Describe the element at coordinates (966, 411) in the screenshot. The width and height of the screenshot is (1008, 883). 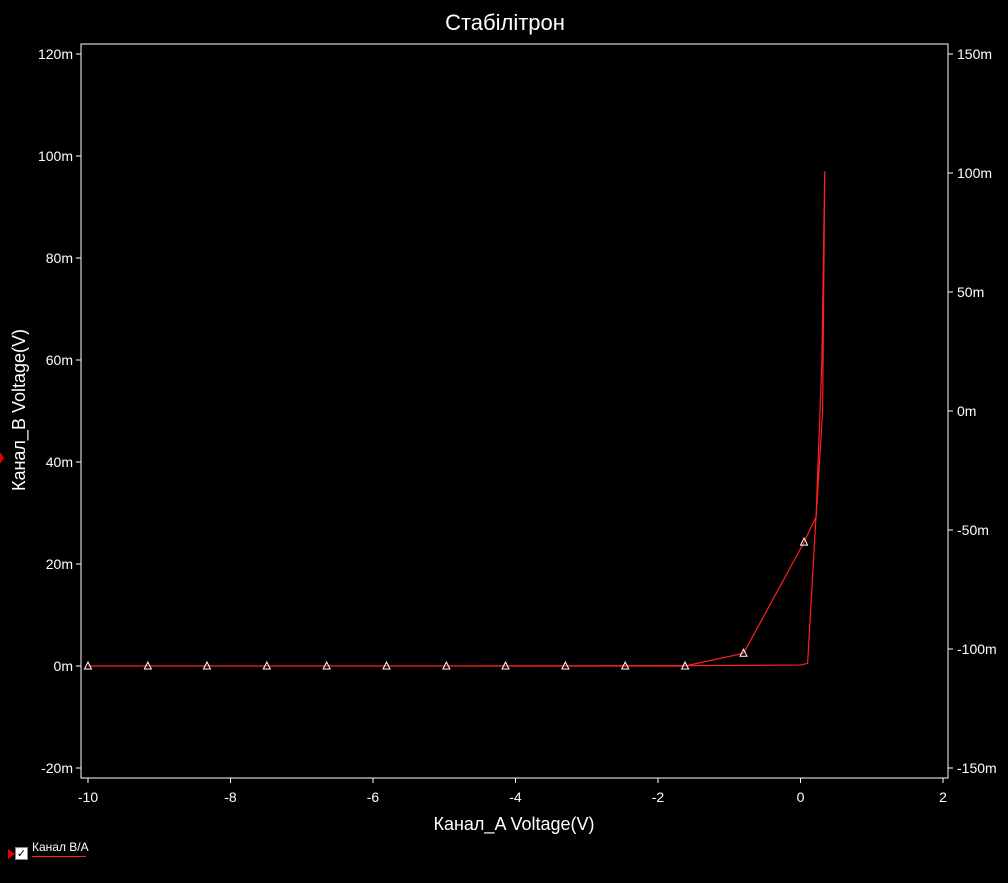
I see `y2-tick-label: 0m` at that location.